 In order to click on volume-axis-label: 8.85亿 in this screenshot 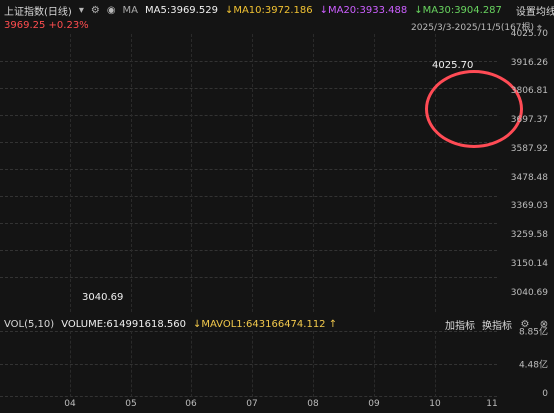, I will do `click(533, 332)`.